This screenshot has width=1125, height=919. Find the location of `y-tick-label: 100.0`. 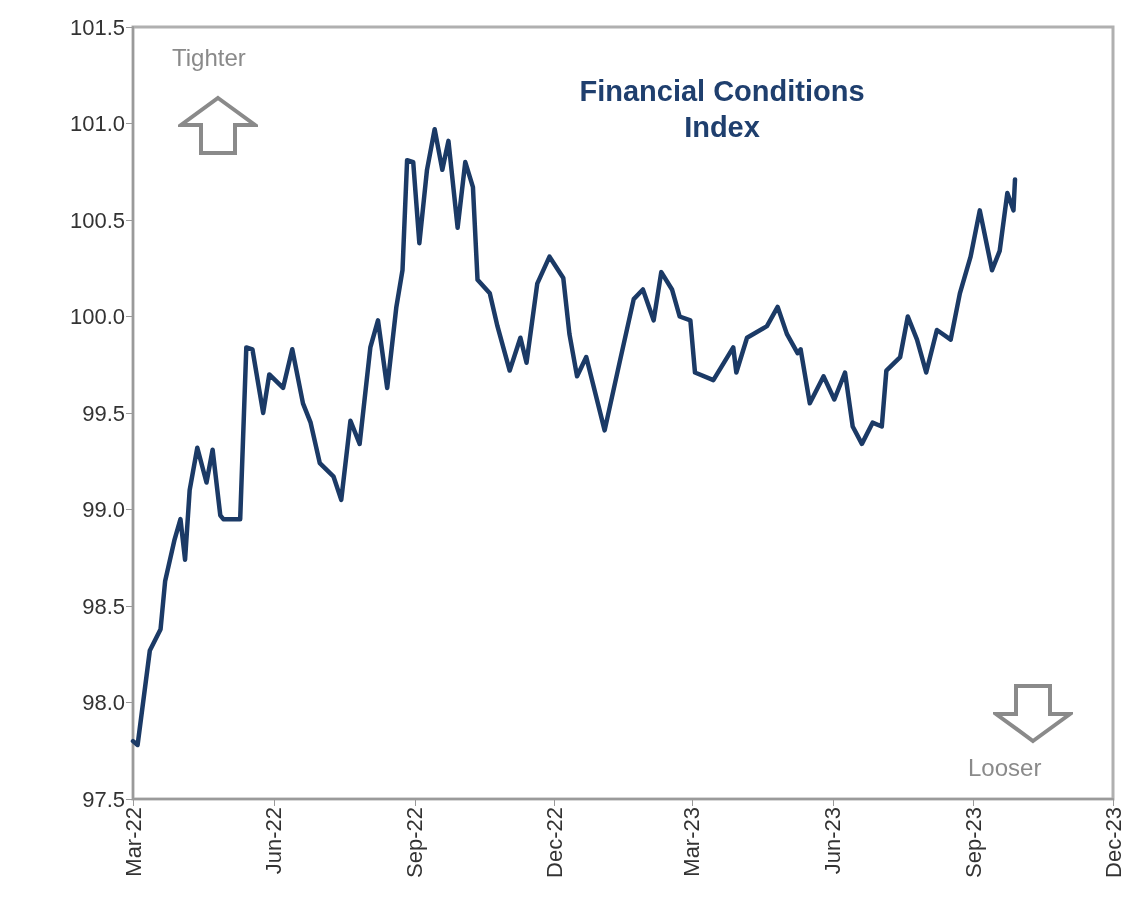

y-tick-label: 100.0 is located at coordinates (97, 316).